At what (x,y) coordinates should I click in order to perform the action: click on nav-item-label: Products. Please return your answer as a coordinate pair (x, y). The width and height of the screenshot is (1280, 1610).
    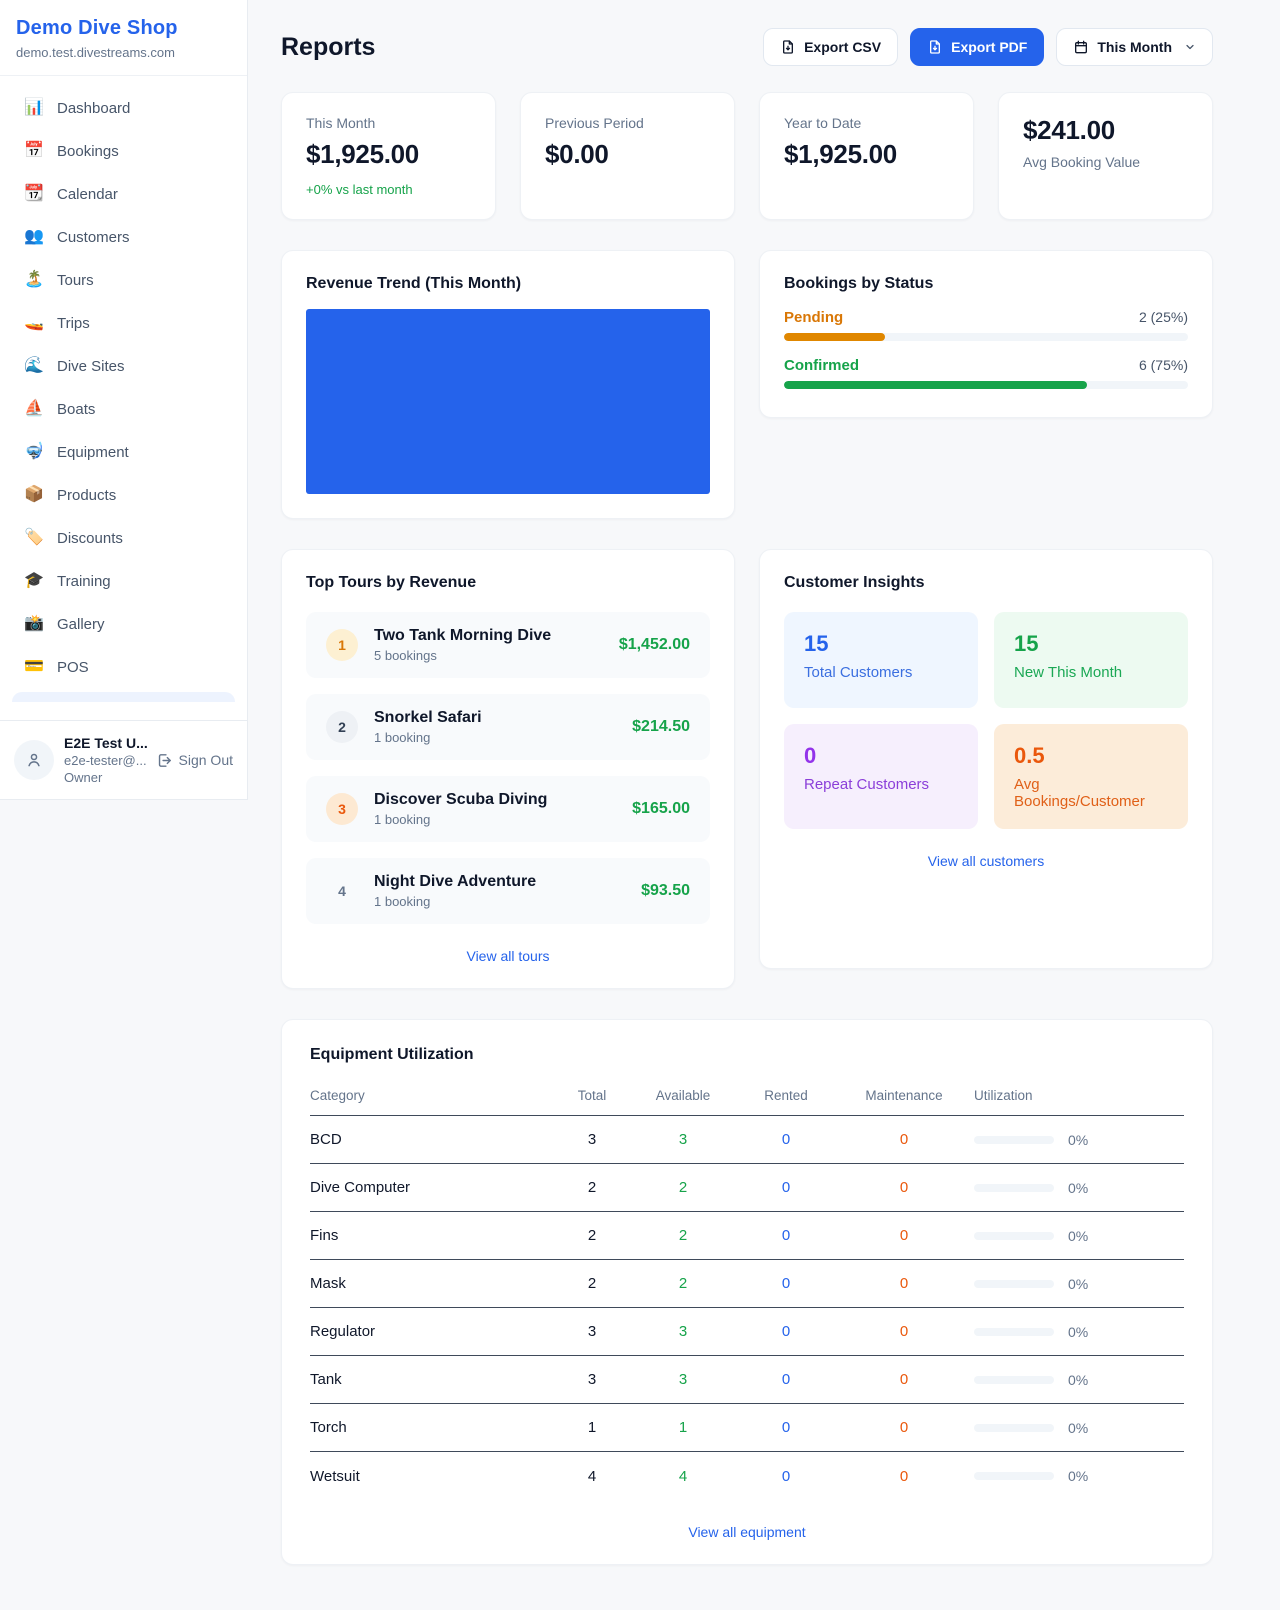
    Looking at the image, I should click on (87, 495).